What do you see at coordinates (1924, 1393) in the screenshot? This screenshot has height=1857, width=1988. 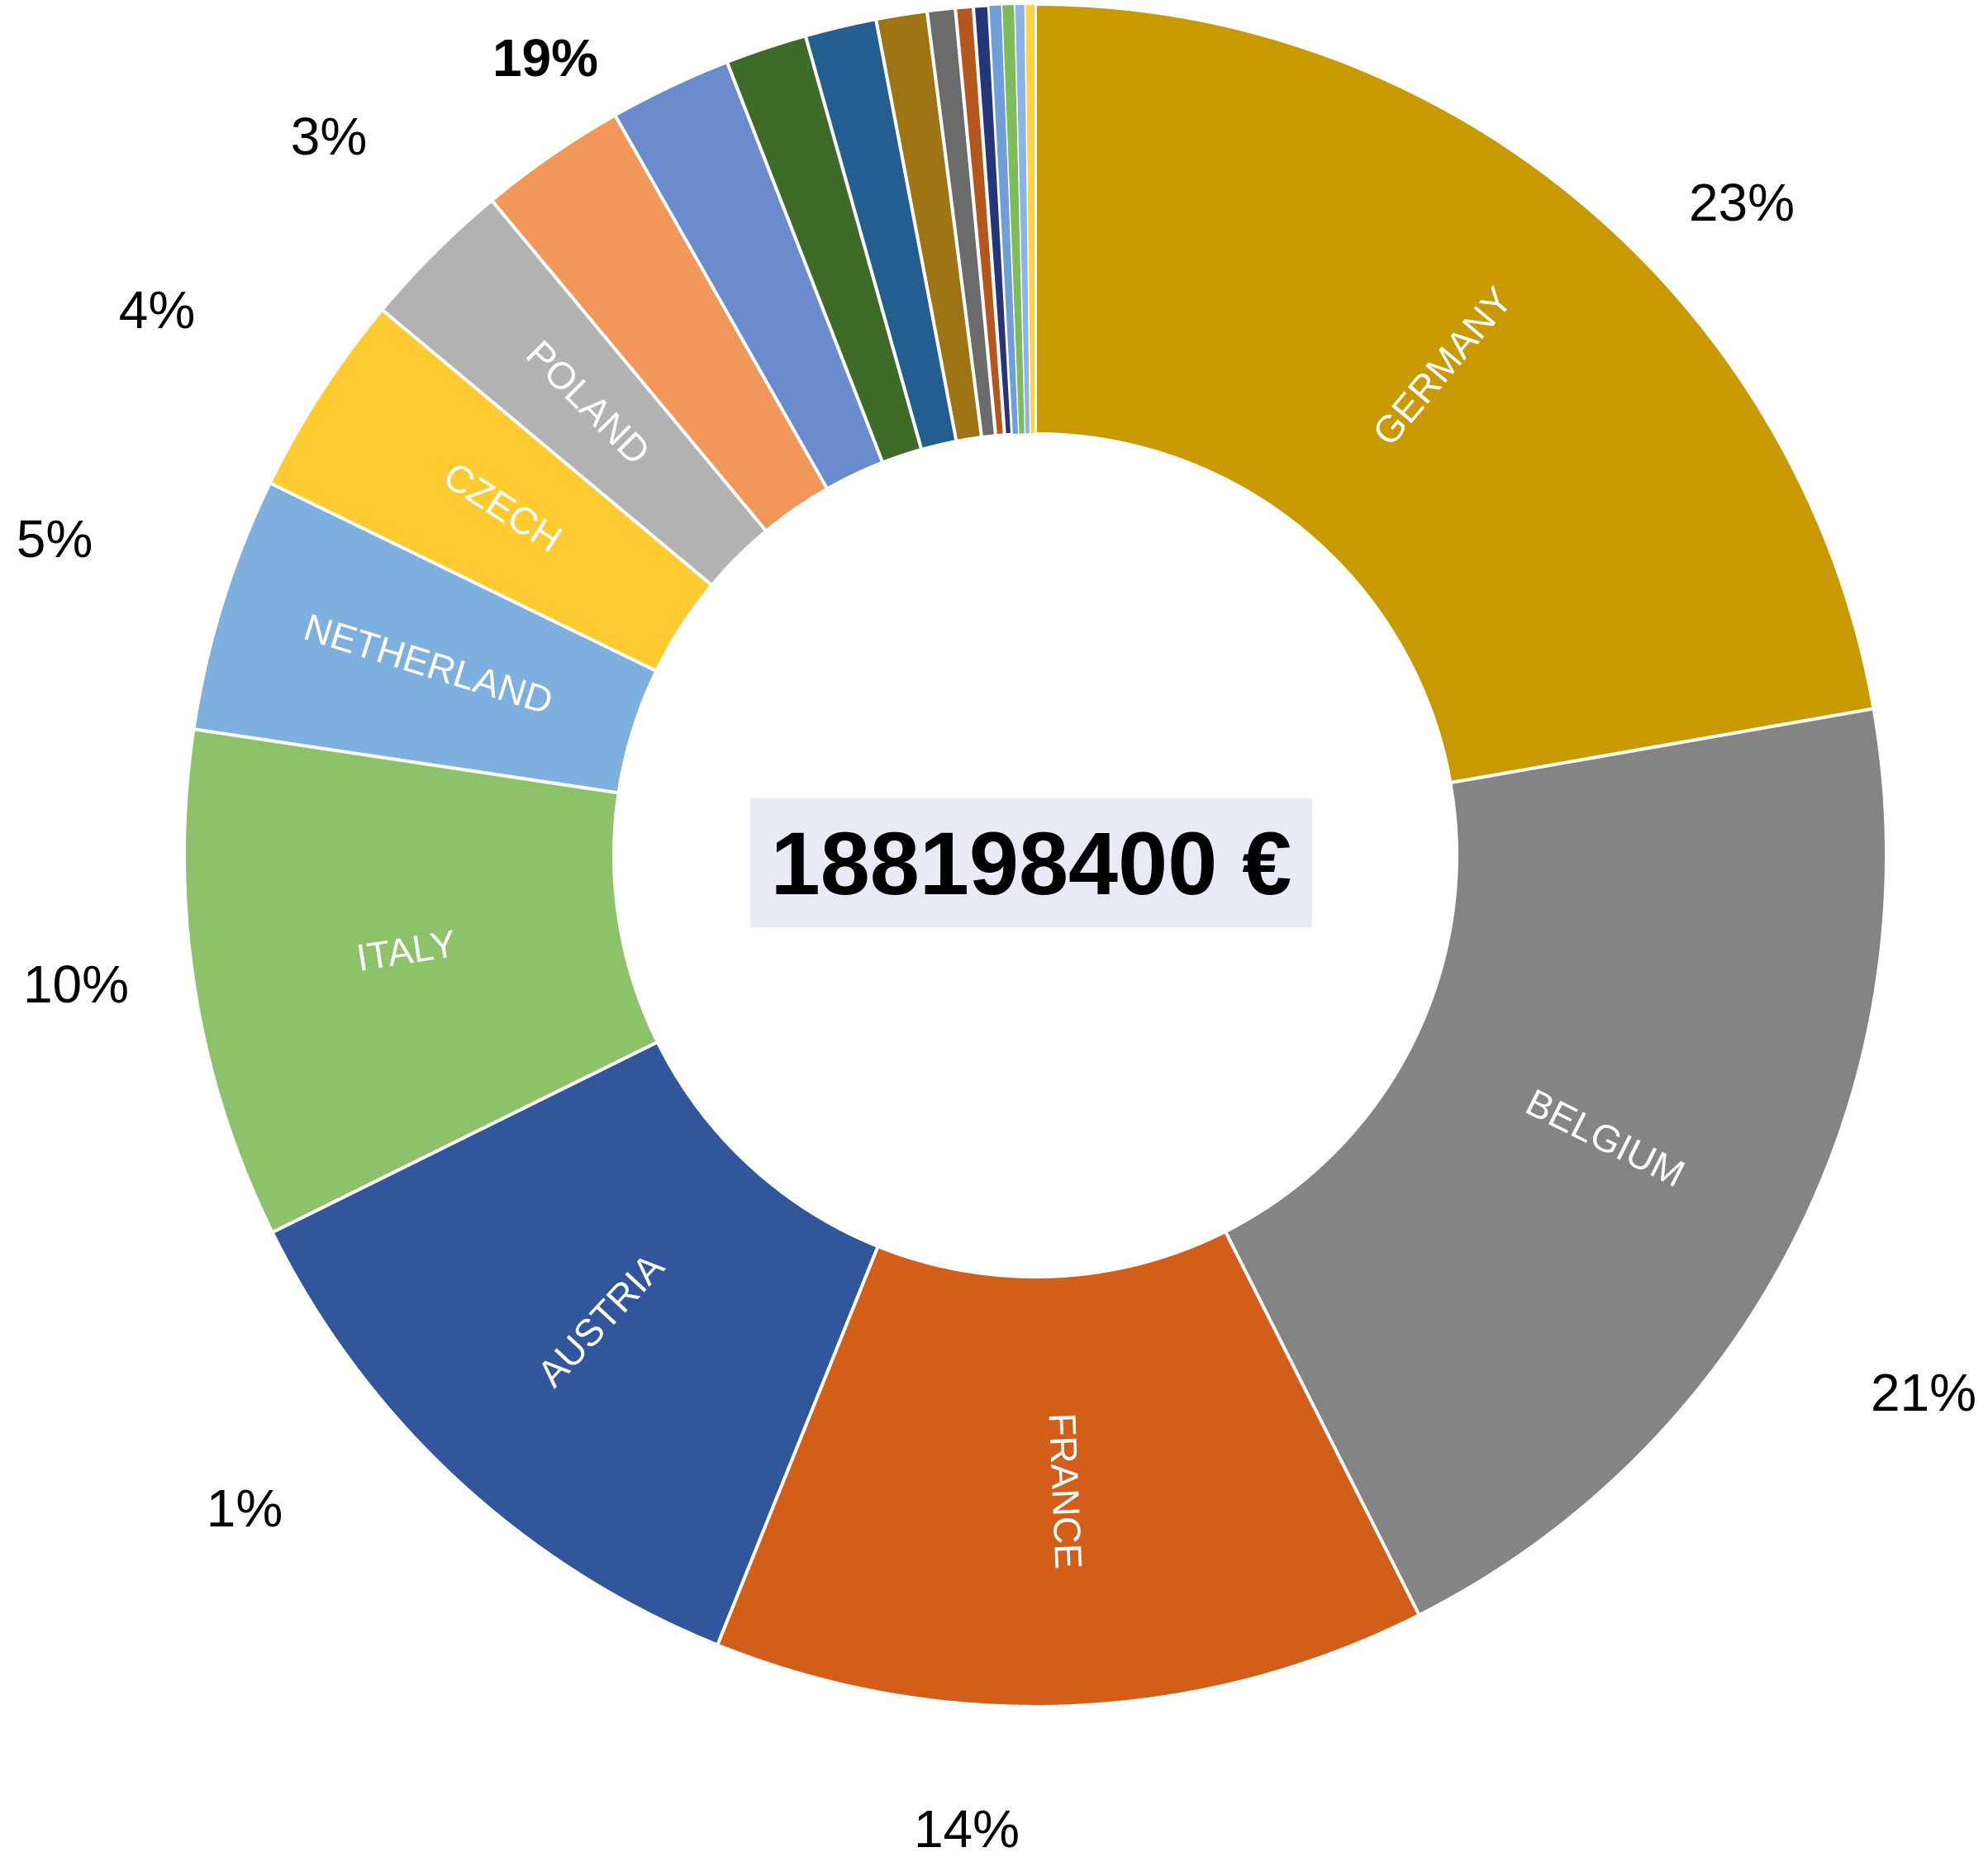 I see `percent-label: 21%` at bounding box center [1924, 1393].